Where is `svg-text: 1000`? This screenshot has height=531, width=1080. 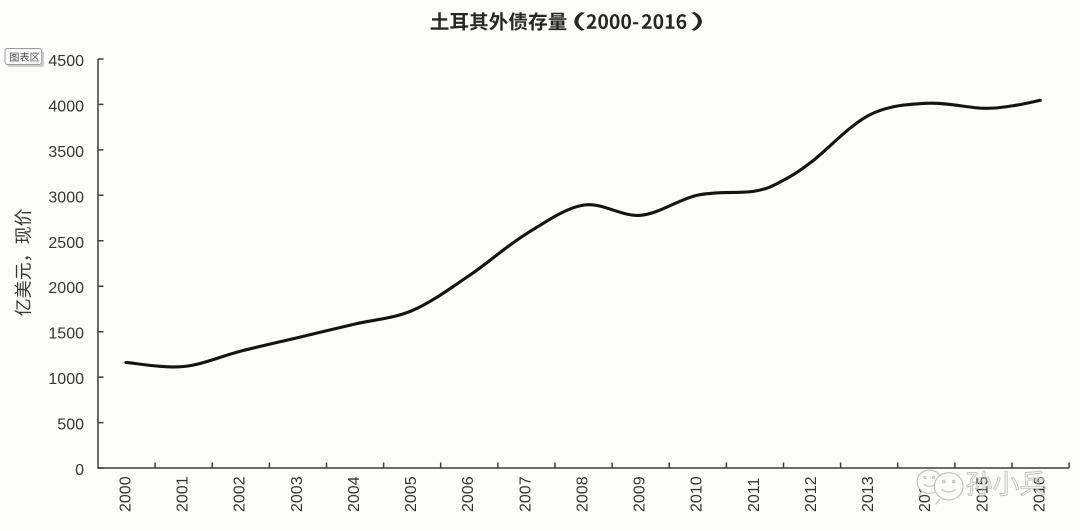
svg-text: 1000 is located at coordinates (66, 379).